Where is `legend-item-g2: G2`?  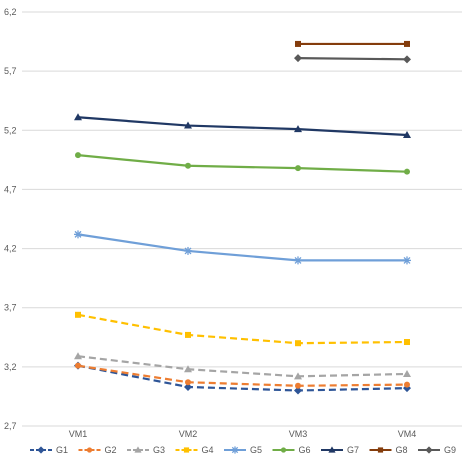 legend-item-g2: G2 is located at coordinates (97, 450).